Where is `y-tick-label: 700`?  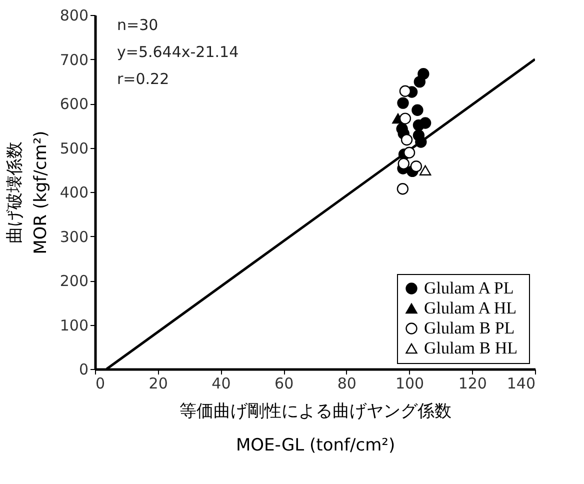
y-tick-label: 700 is located at coordinates (74, 59).